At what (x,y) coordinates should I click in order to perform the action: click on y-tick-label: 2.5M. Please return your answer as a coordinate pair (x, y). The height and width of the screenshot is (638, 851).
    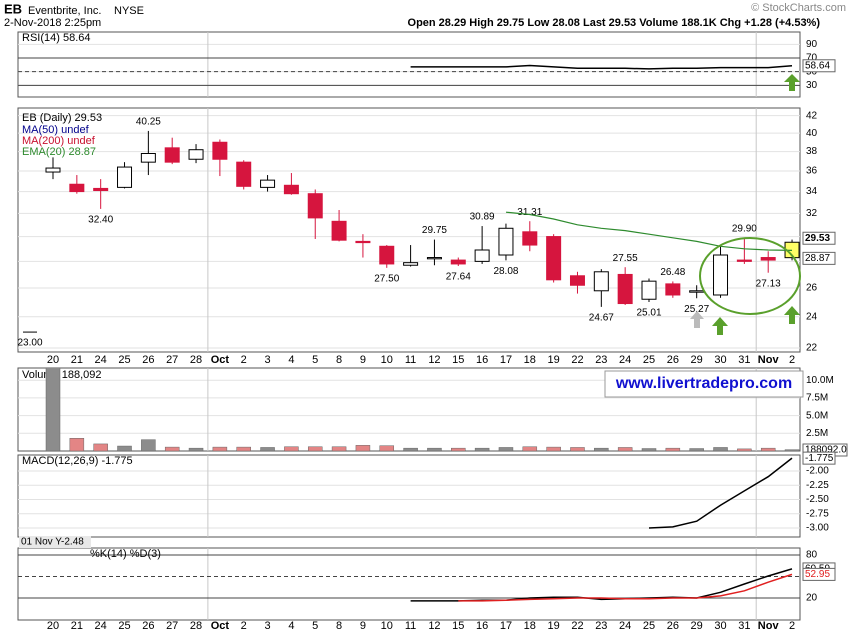
    Looking at the image, I should click on (817, 433).